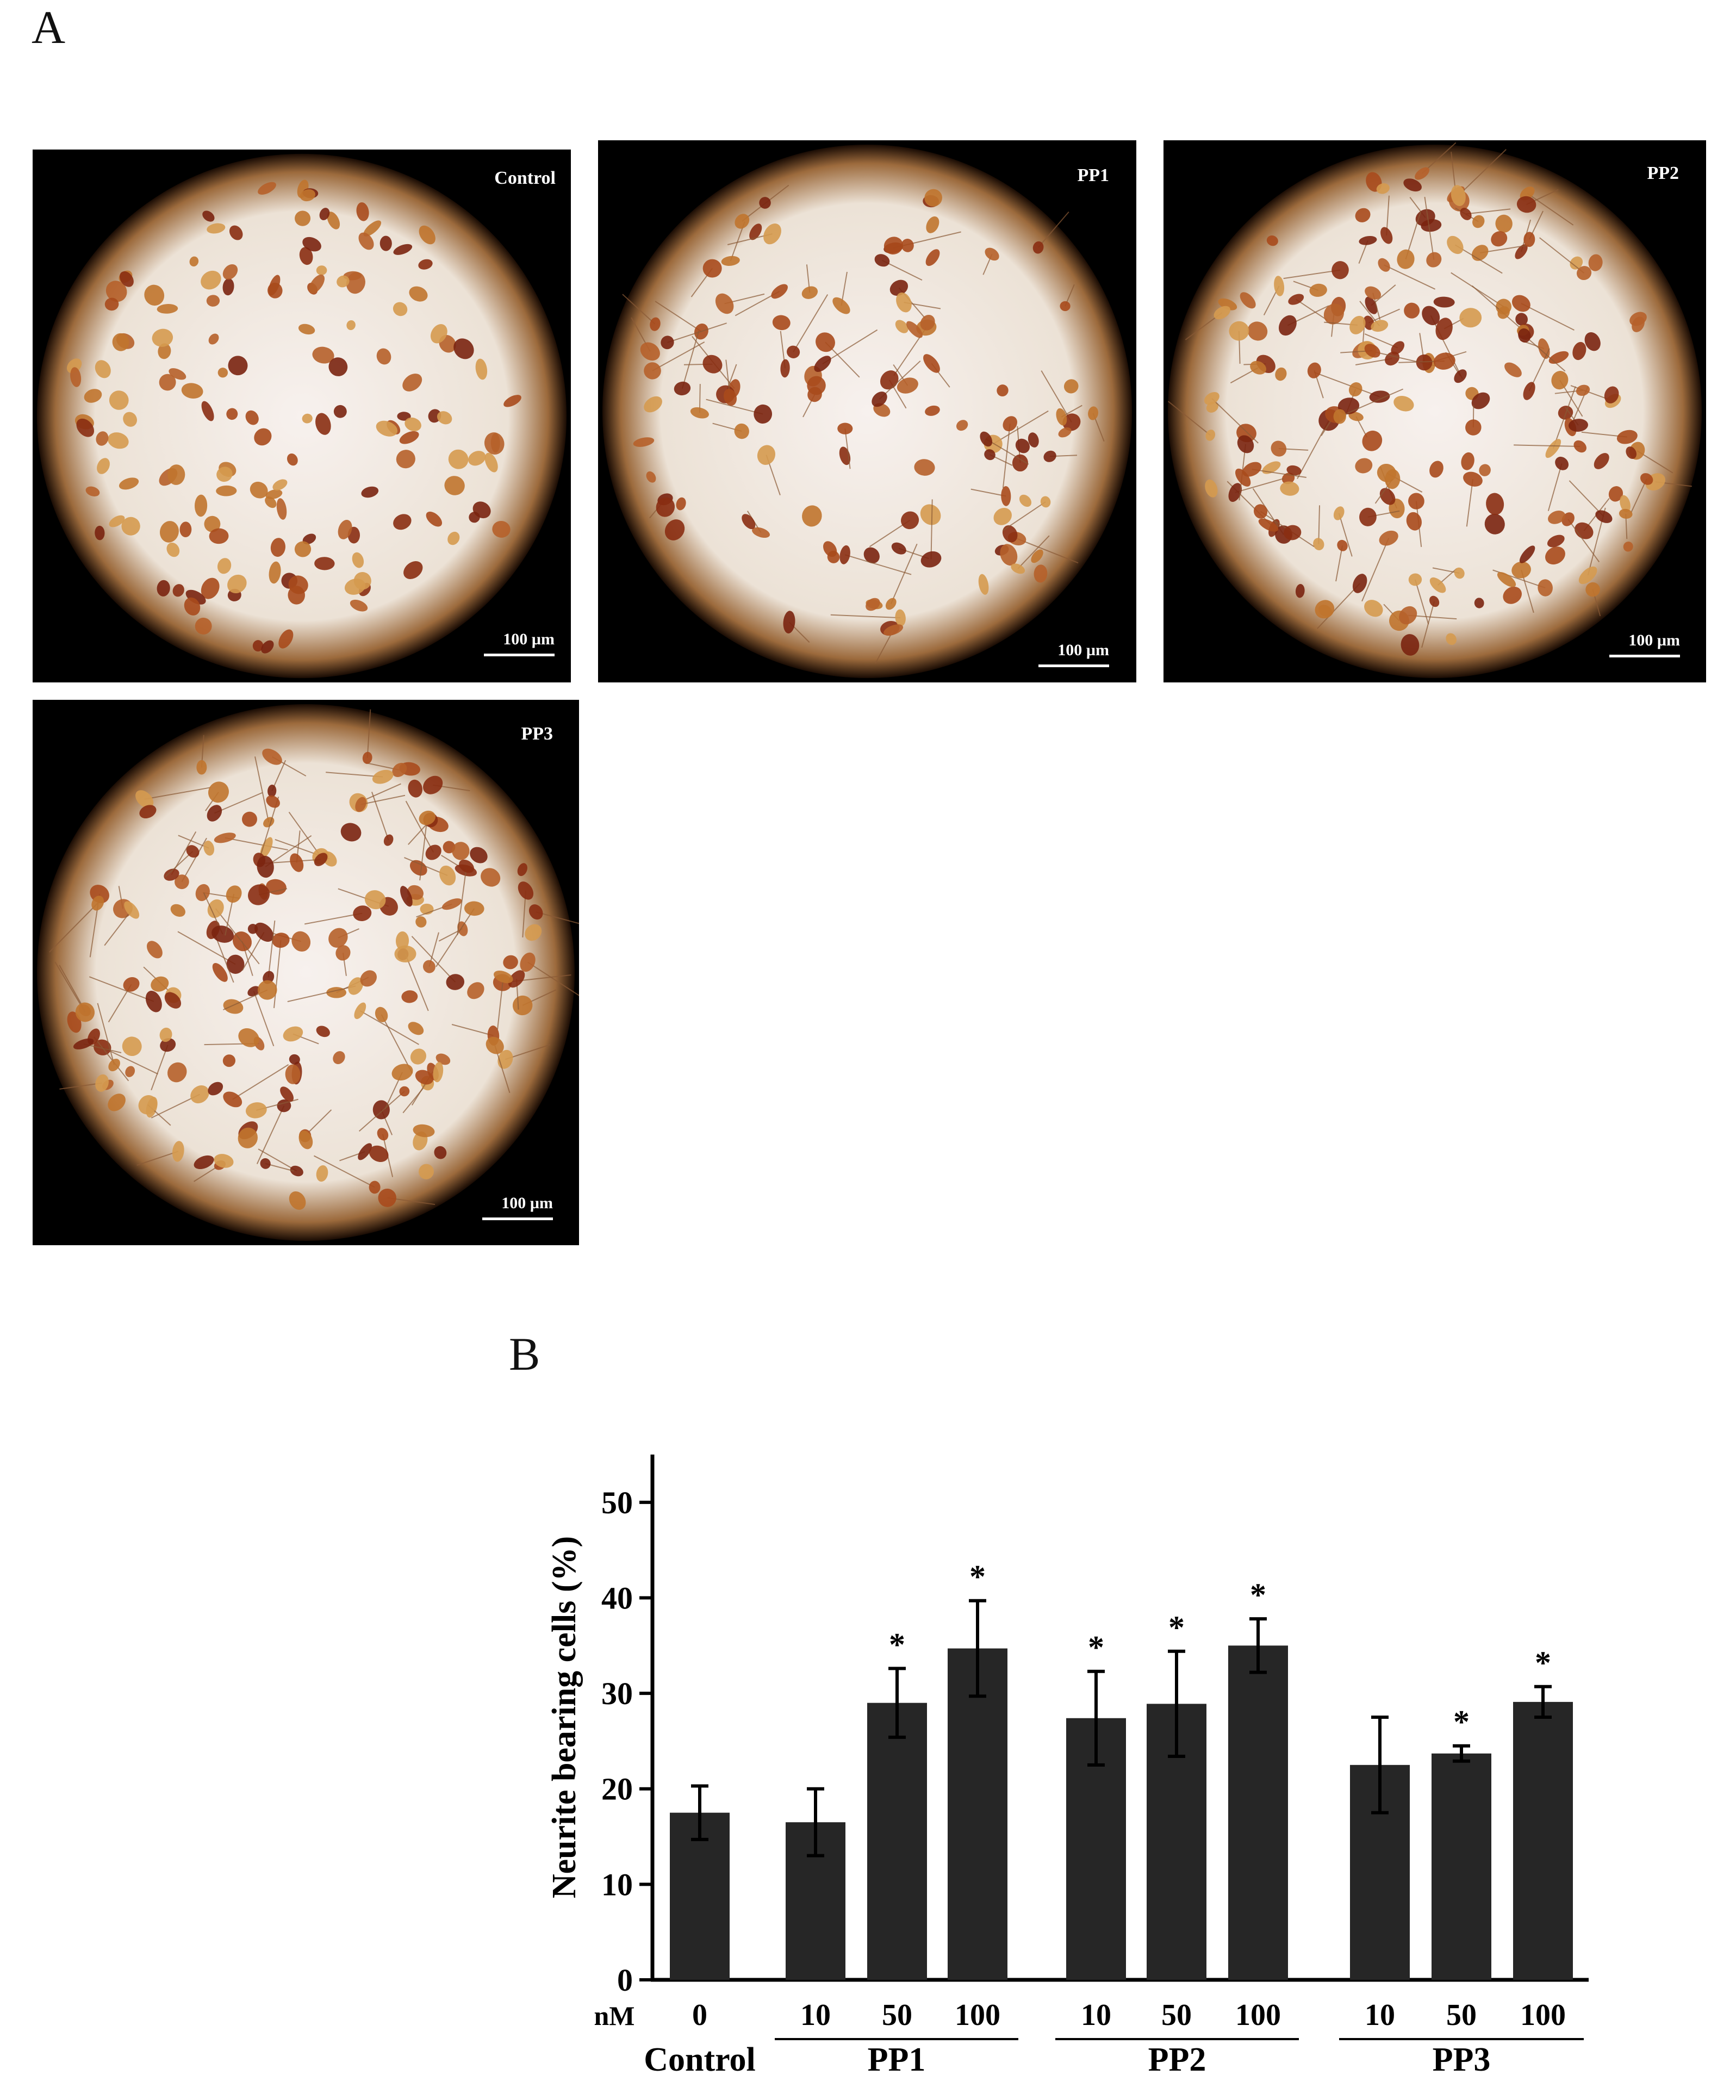 This screenshot has width=1736, height=2100. I want to click on micrograph-pp3: PP3 100 µm, so click(306, 972).